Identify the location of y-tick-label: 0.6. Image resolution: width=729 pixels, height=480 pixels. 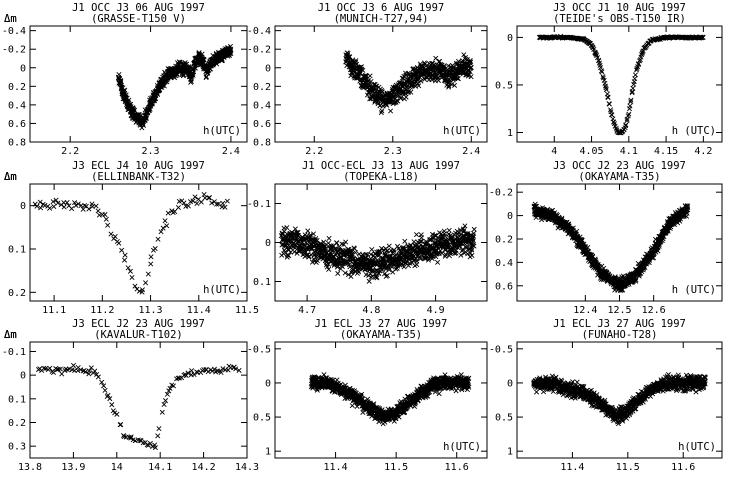
(17, 124).